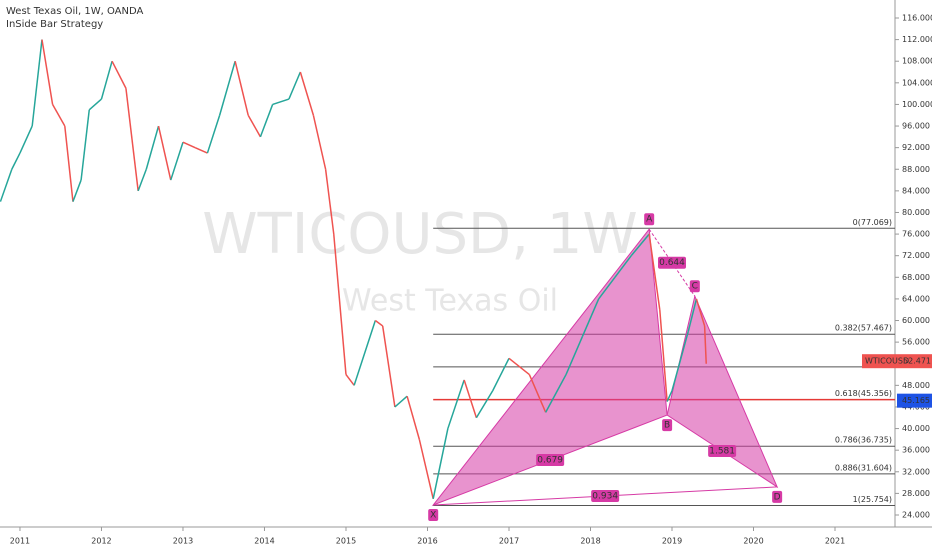 The width and height of the screenshot is (932, 550). I want to click on x-tick-label: 2015, so click(346, 541).